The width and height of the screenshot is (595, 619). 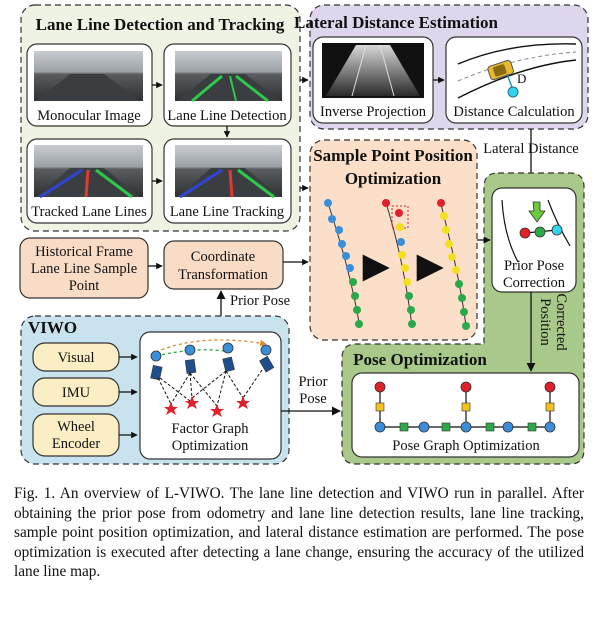 What do you see at coordinates (373, 112) in the screenshot?
I see `inverse-projection-label: Inverse Projection` at bounding box center [373, 112].